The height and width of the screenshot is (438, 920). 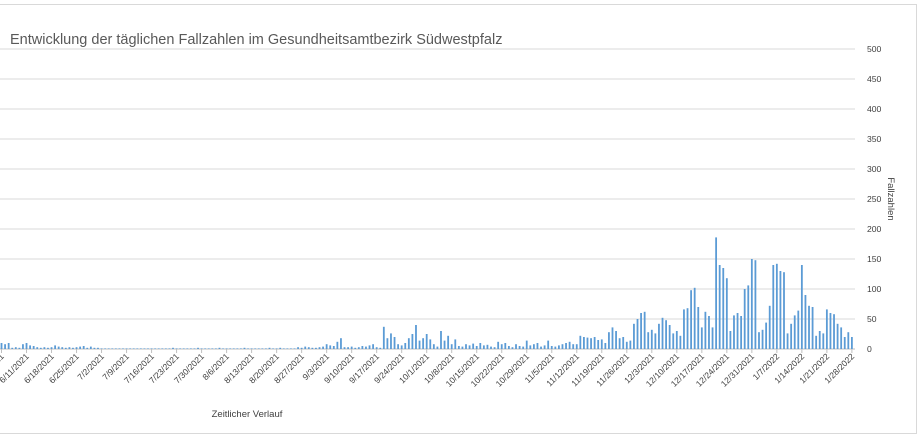 I want to click on y-tick-label: 100, so click(x=874, y=289).